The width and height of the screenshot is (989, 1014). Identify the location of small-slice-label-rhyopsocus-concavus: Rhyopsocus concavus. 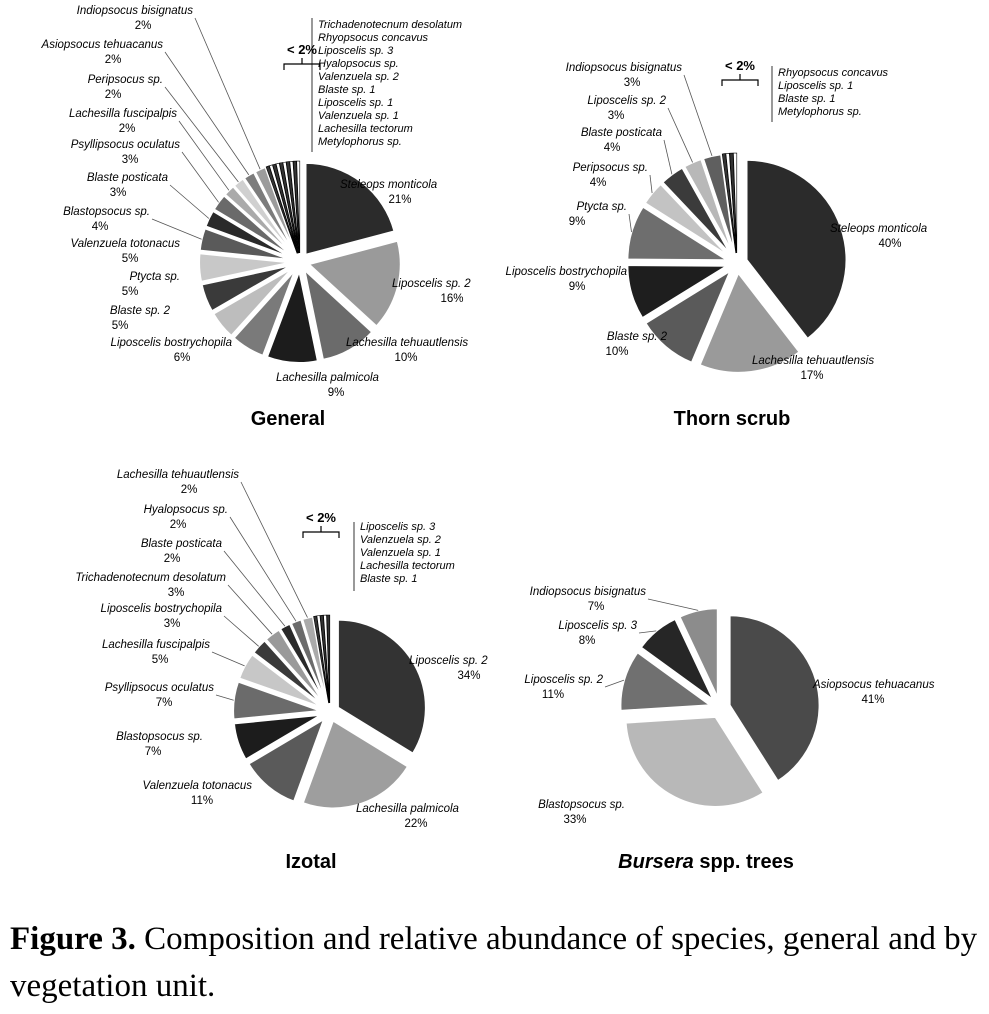
(373, 38).